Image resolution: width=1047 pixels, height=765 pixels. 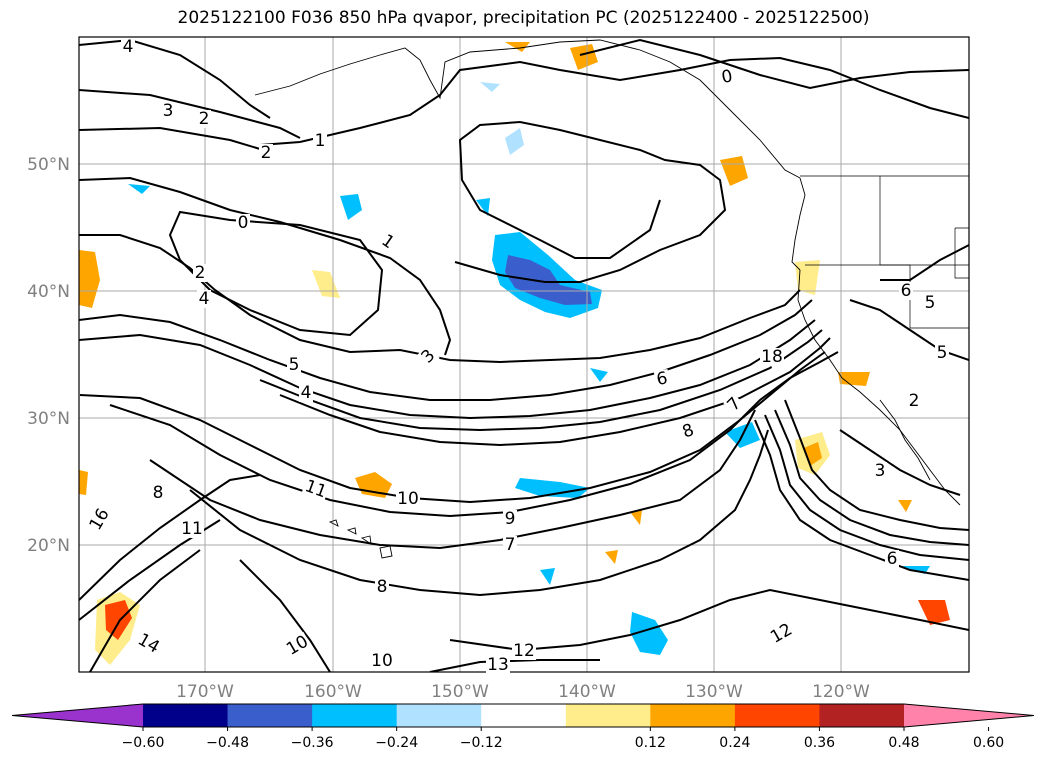 I want to click on coastline-pnw, so click(x=879, y=387).